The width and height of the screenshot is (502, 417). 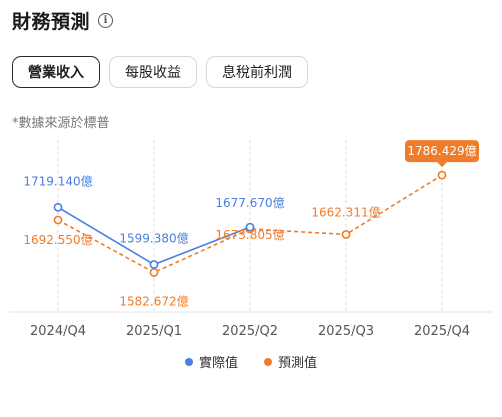 I want to click on x-tick-label: 2025/Q2, so click(x=250, y=331).